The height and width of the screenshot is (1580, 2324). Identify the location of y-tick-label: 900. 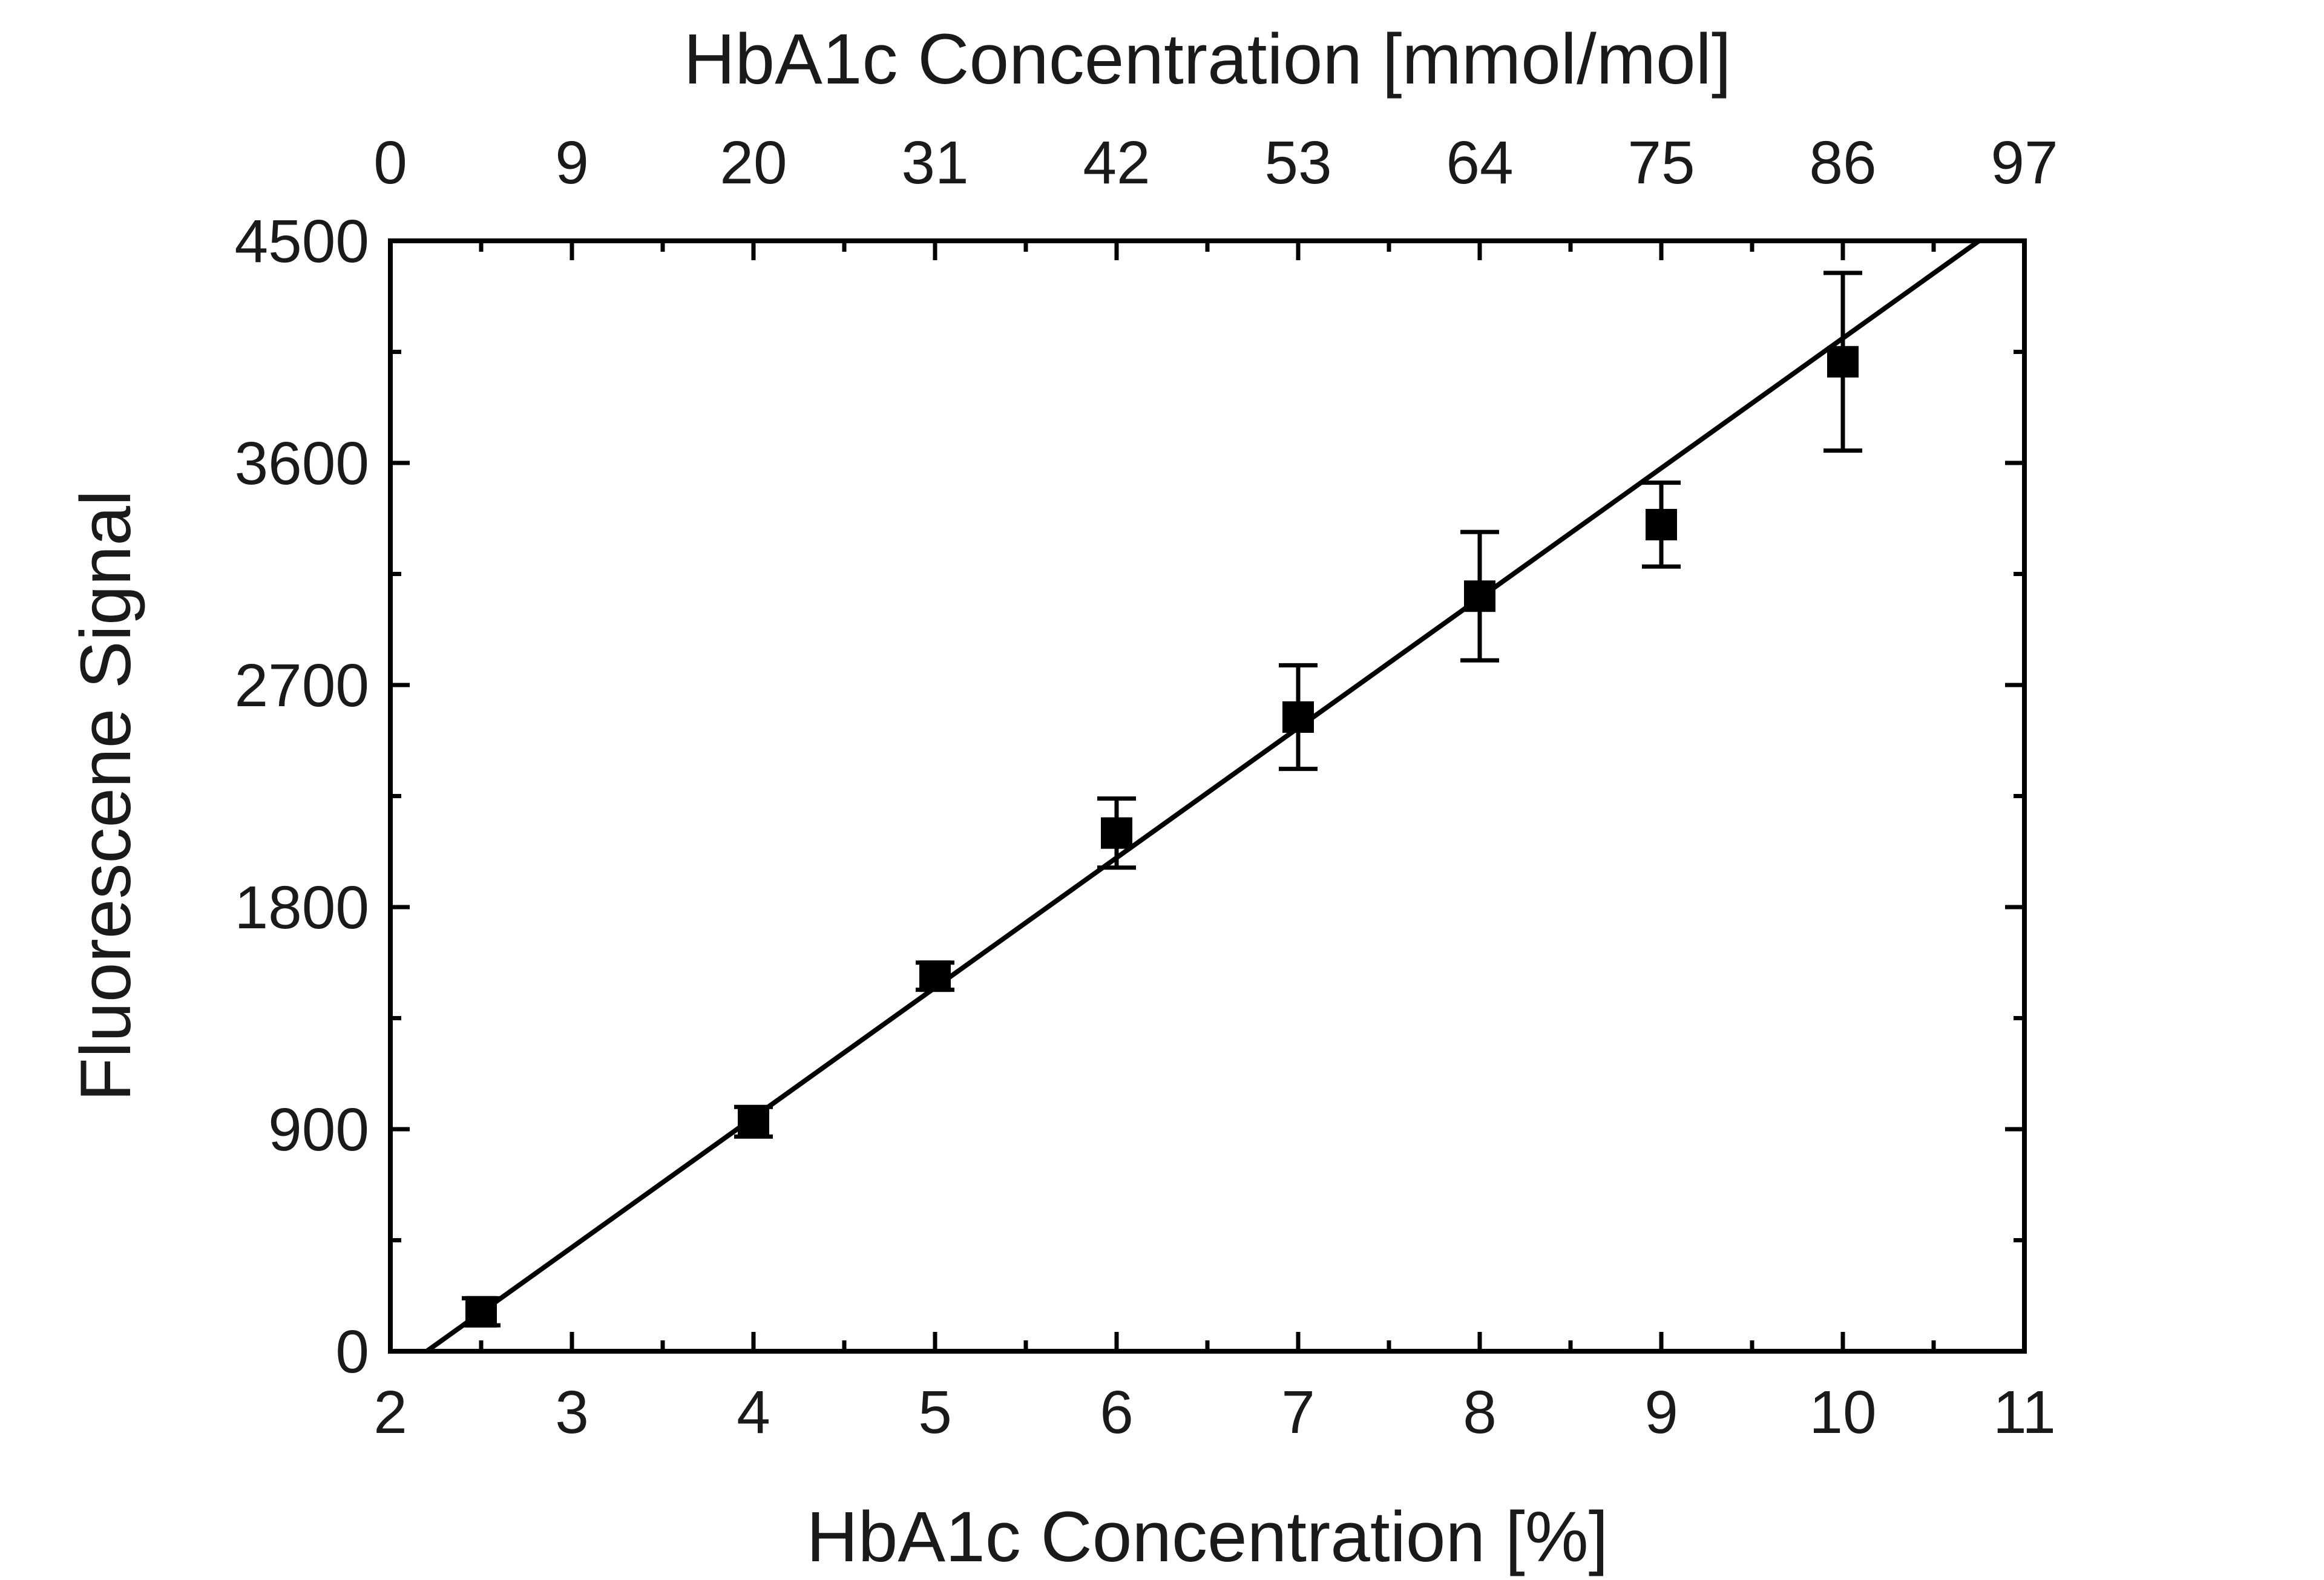
(318, 1130).